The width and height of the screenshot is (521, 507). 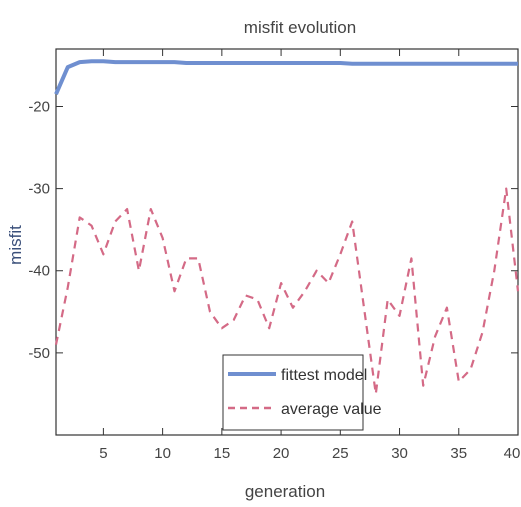 I want to click on x-tick-label: 15, so click(x=222, y=453).